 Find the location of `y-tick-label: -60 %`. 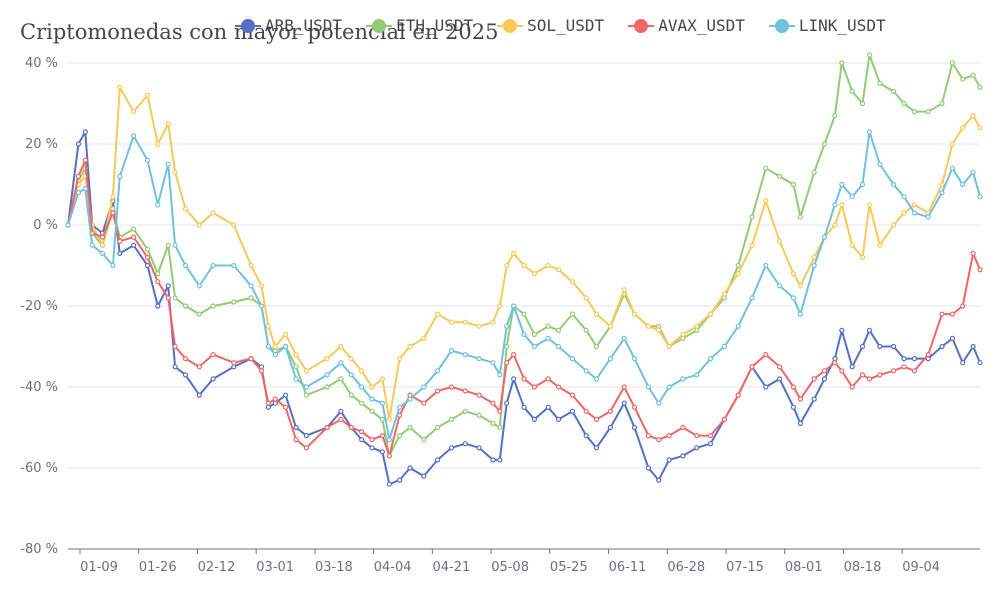

y-tick-label: -60 % is located at coordinates (39, 468).